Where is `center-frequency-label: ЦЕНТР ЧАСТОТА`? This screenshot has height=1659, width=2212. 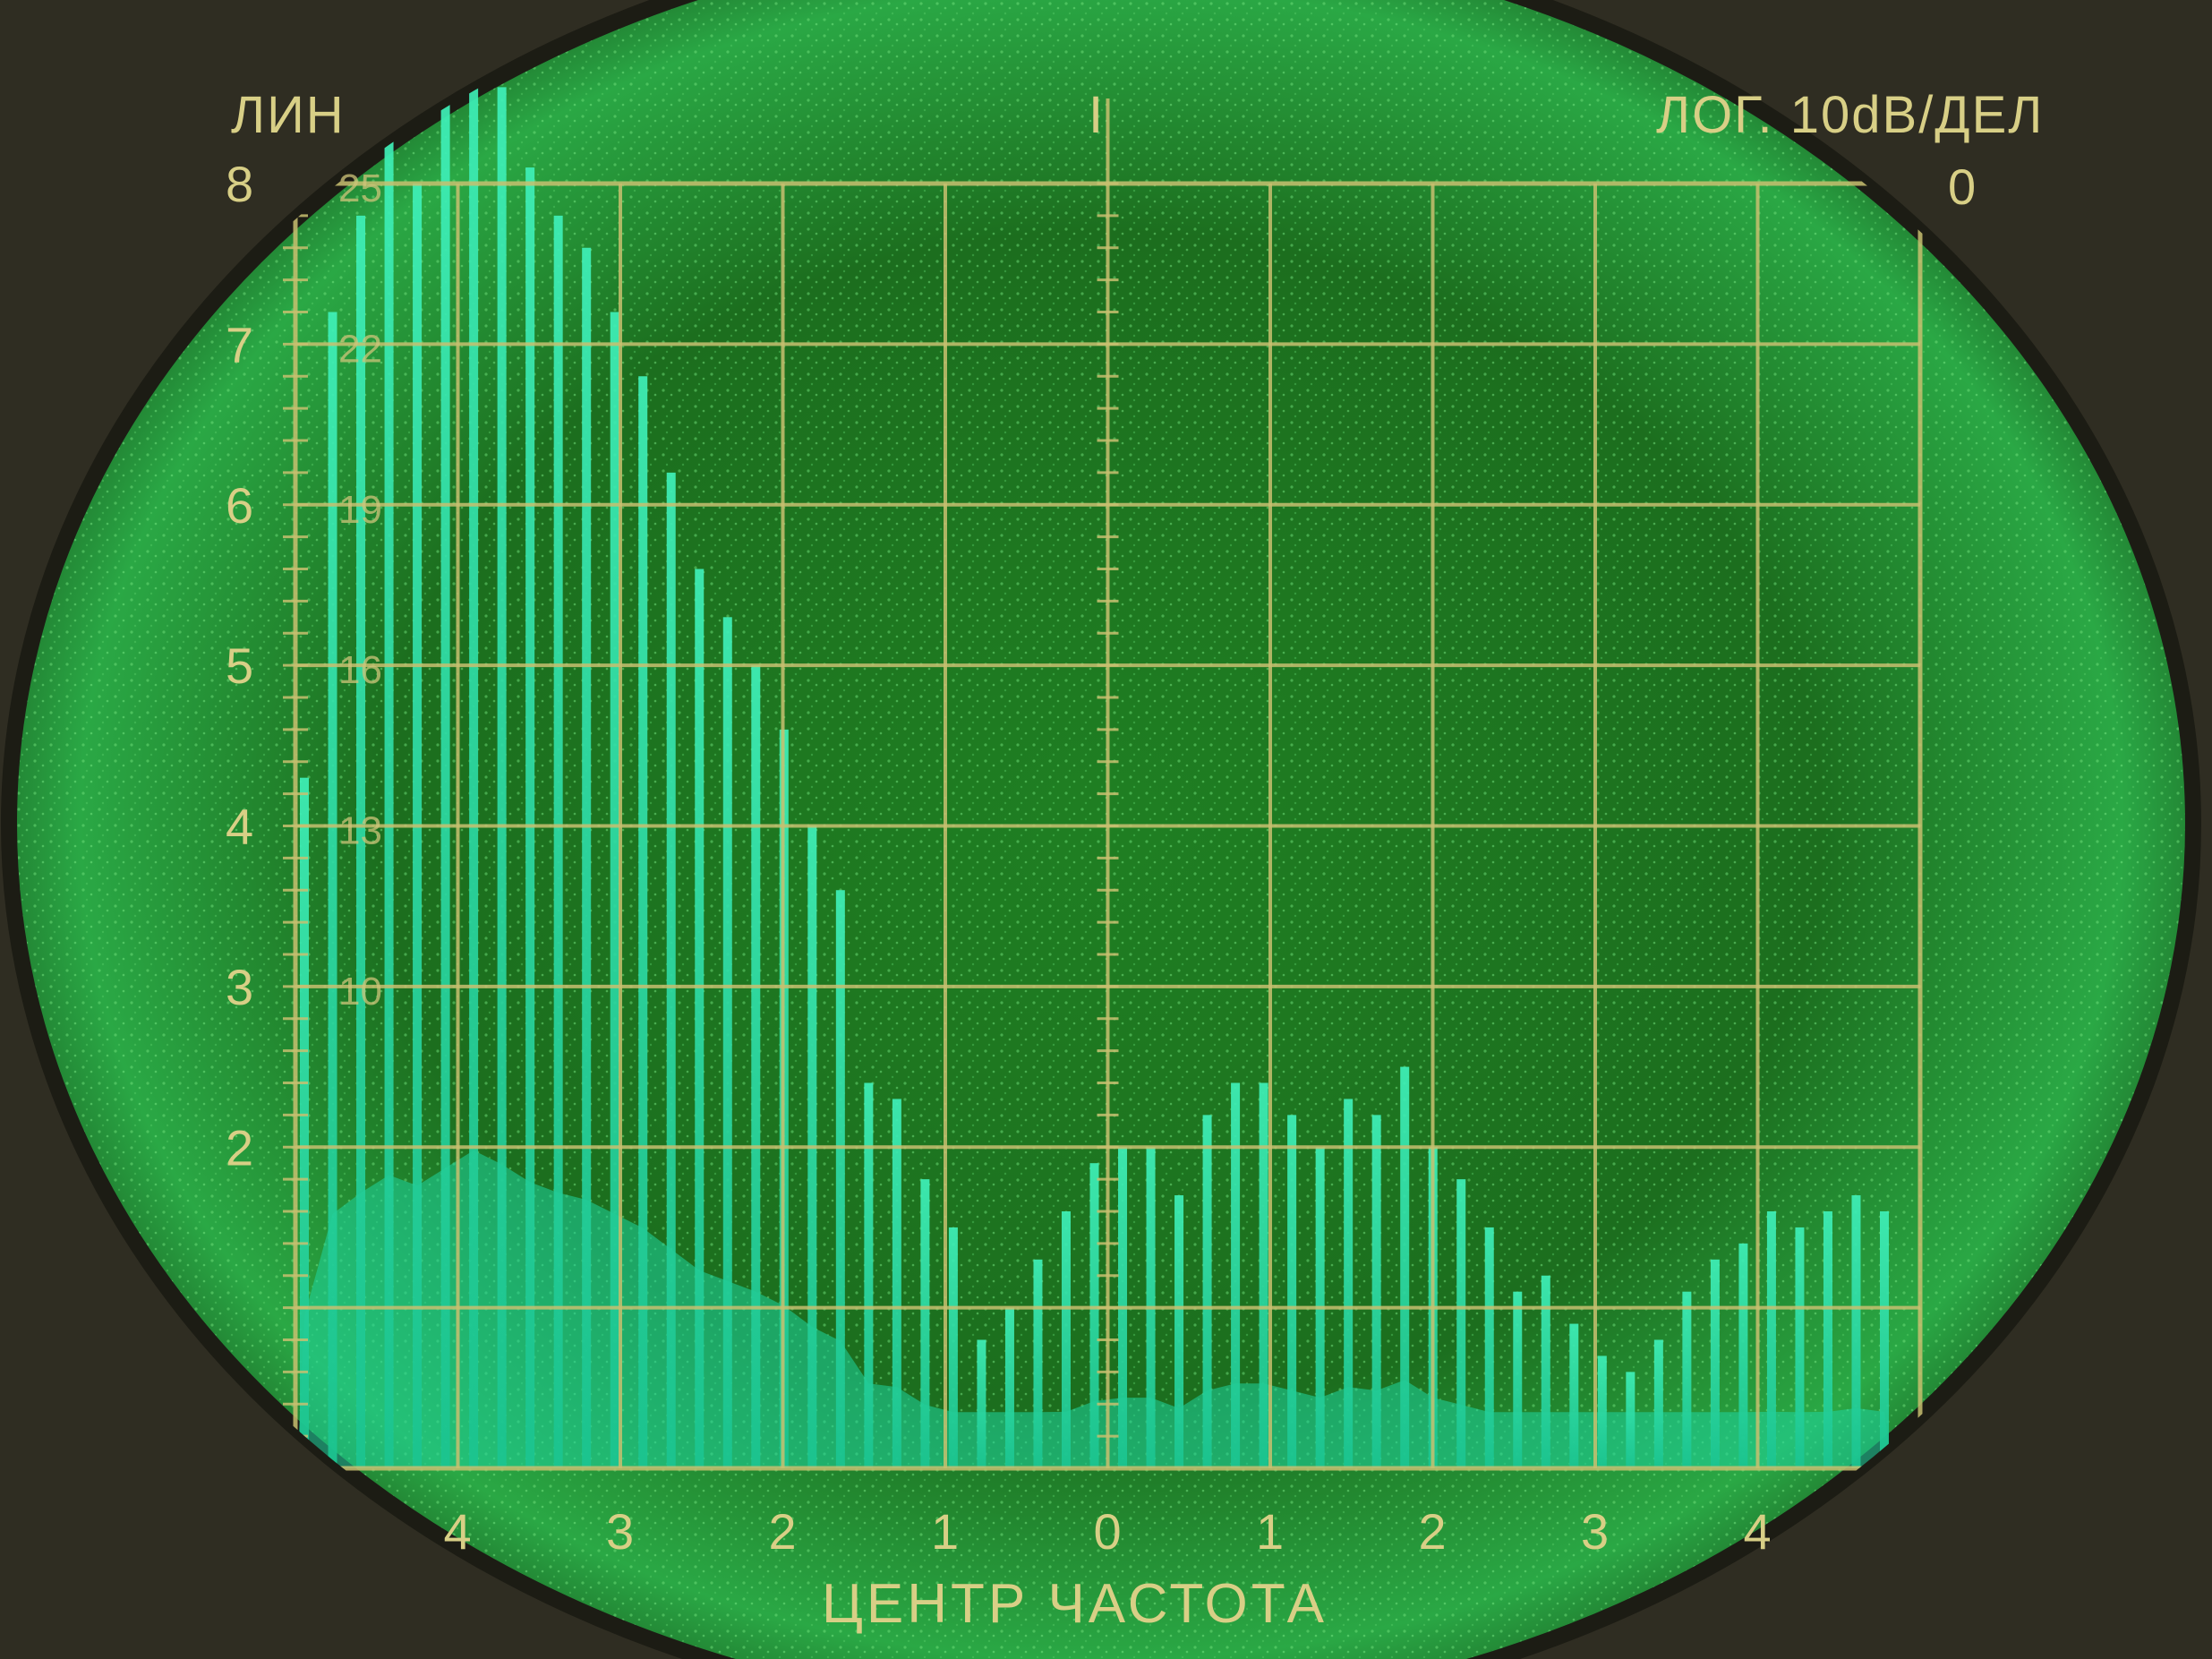
center-frequency-label: ЦЕНТР ЧАСТОТА is located at coordinates (1075, 1604).